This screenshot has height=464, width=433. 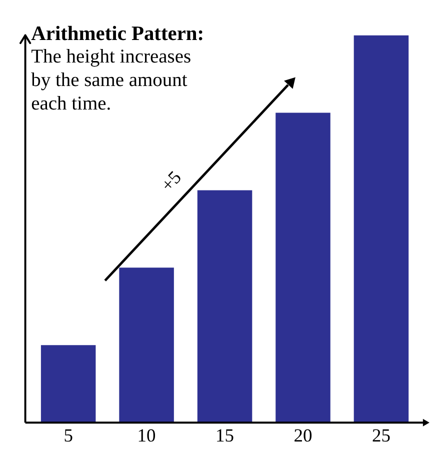 What do you see at coordinates (381, 436) in the screenshot?
I see `x-tick-label: 25` at bounding box center [381, 436].